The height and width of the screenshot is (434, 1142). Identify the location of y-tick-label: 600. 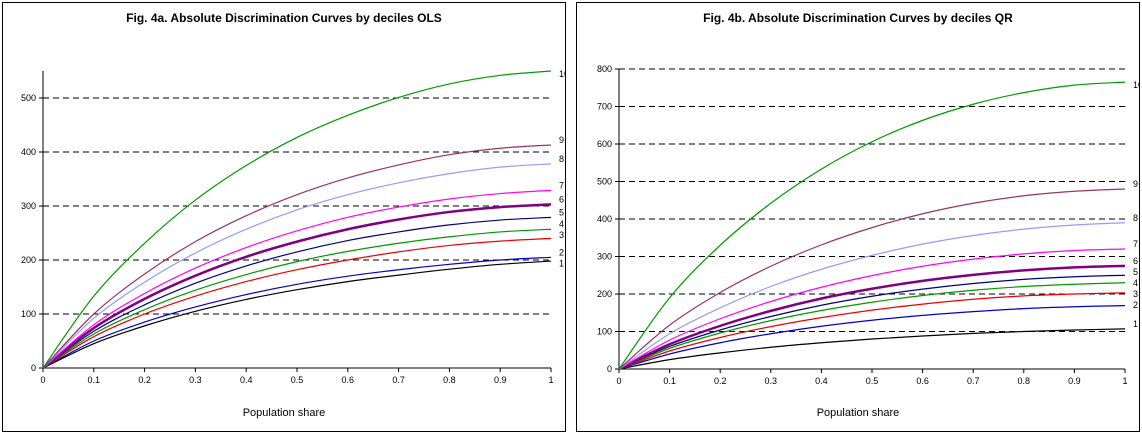
(604, 144).